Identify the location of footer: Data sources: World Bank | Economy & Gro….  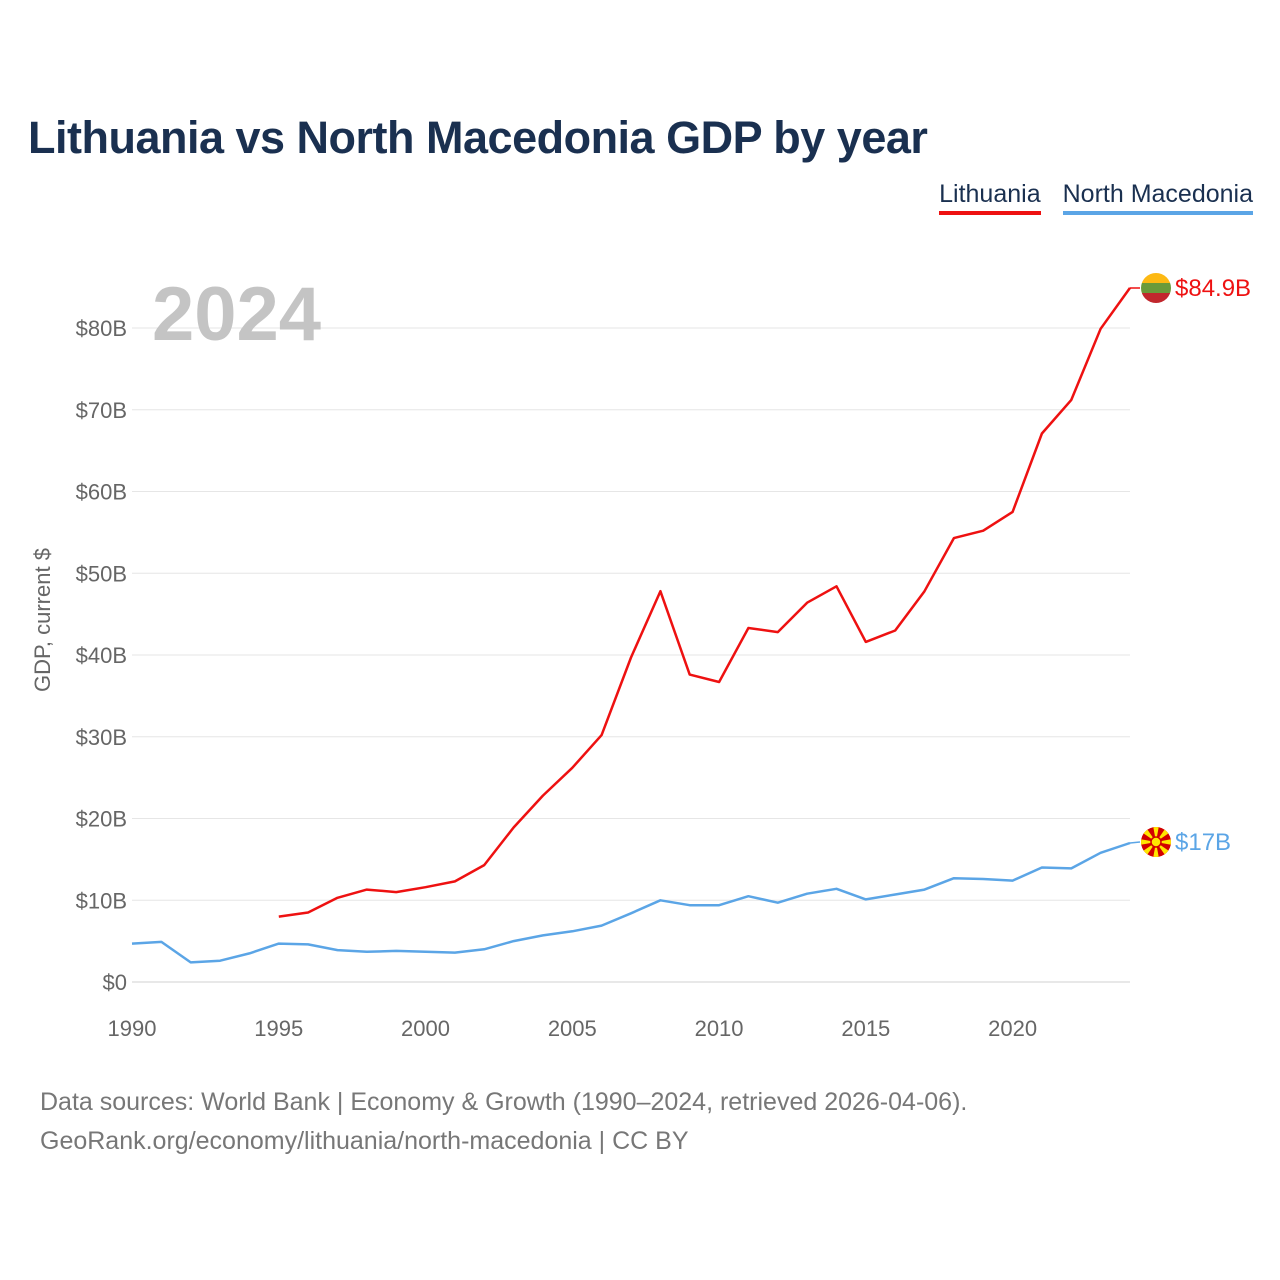
(503, 1122).